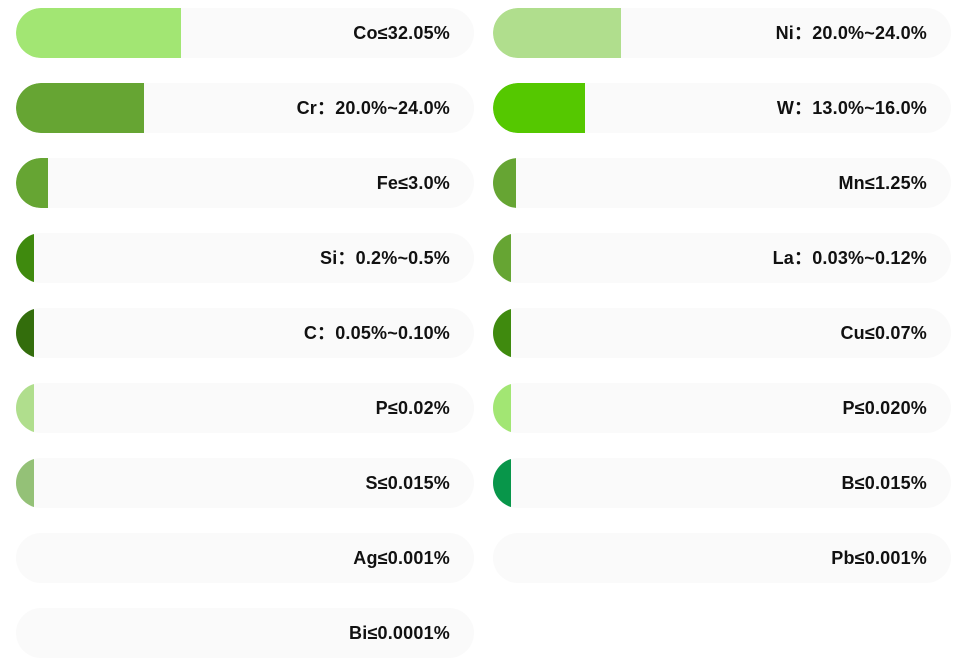 The height and width of the screenshot is (658, 959). I want to click on bar-track: Cu≤0.07%, so click(722, 333).